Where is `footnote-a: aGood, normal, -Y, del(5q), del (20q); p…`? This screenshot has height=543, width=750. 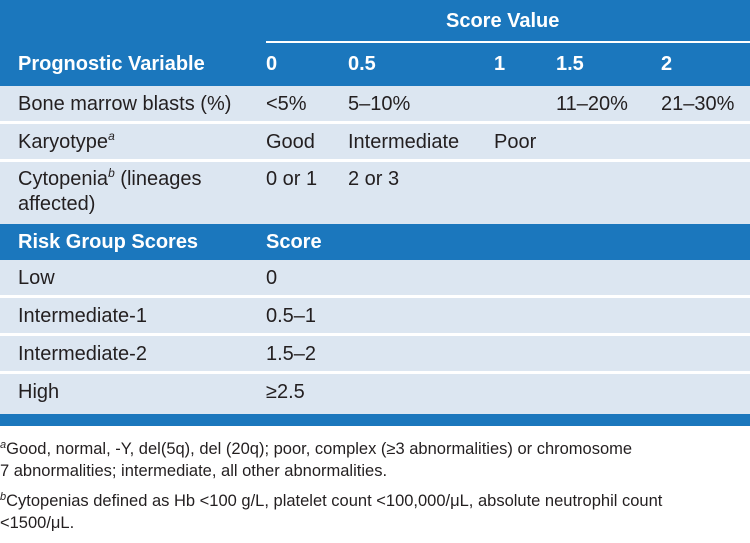
footnote-a: aGood, normal, -Y, del(5q), del (20q); p… is located at coordinates (316, 460).